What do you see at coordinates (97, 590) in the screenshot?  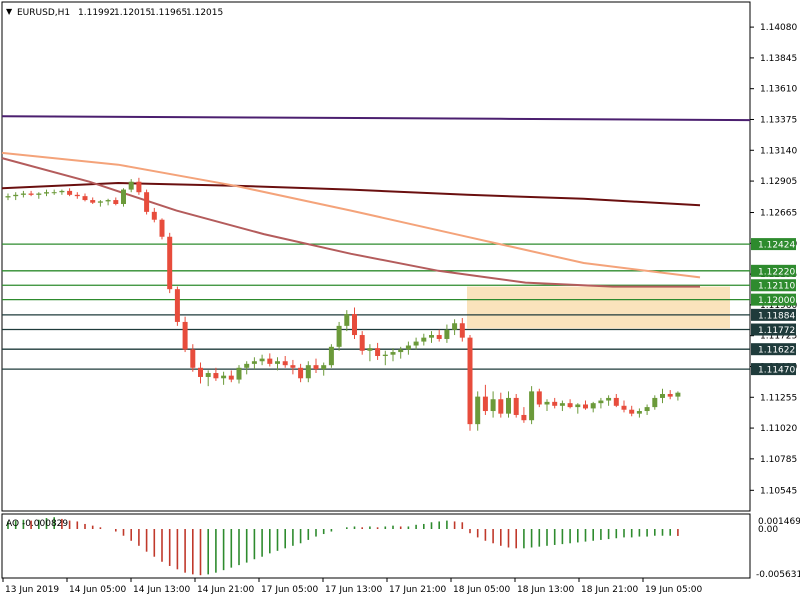 I see `time-tick-label: 14 Jun 05:00` at bounding box center [97, 590].